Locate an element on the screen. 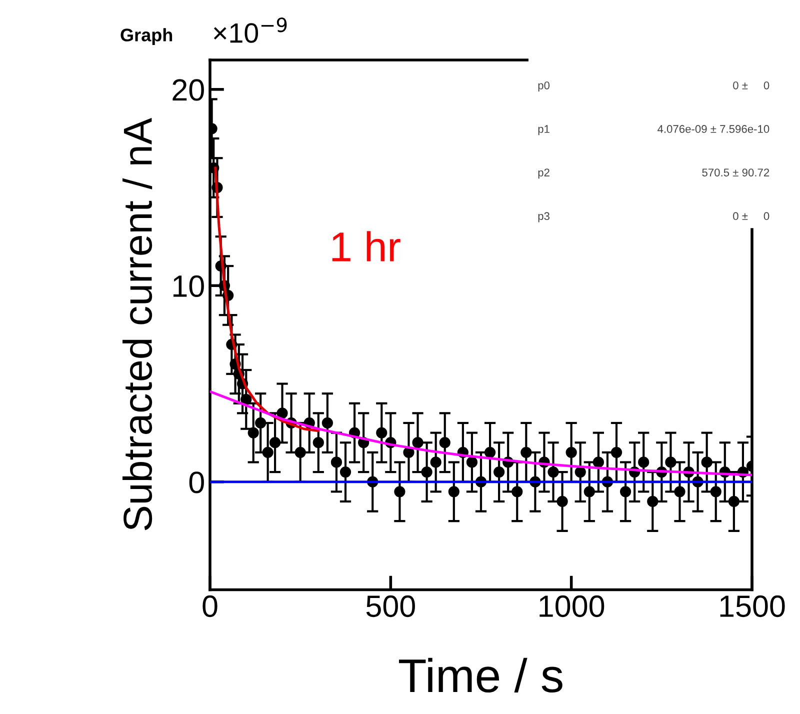 This screenshot has width=800, height=714. y-tick-label: 20 is located at coordinates (188, 90).